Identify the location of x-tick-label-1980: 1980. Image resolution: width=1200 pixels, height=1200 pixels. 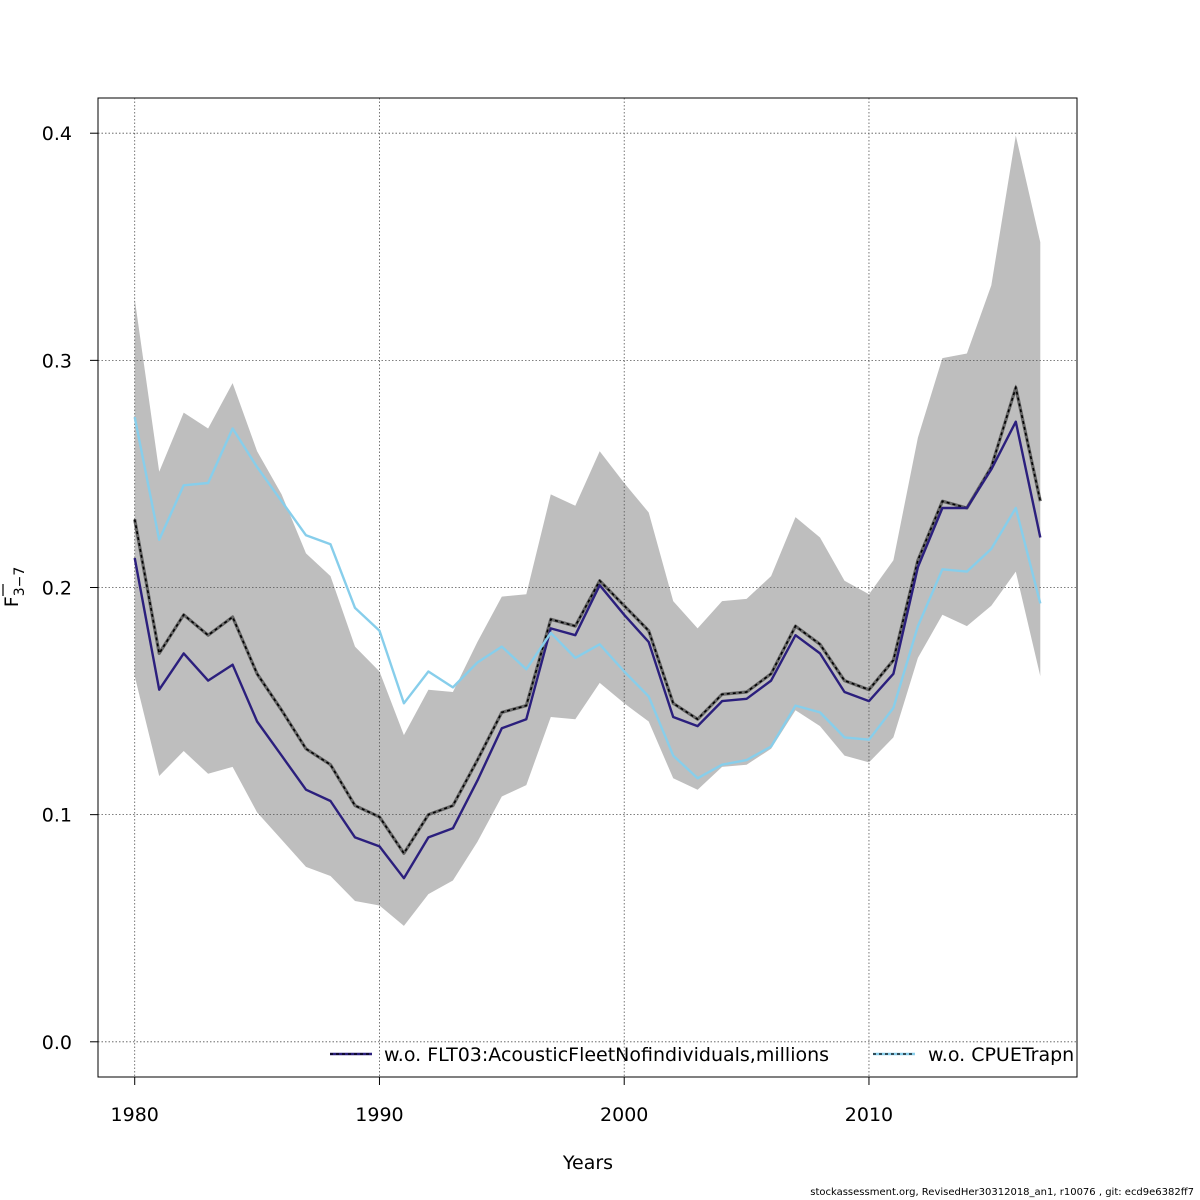
(135, 1115).